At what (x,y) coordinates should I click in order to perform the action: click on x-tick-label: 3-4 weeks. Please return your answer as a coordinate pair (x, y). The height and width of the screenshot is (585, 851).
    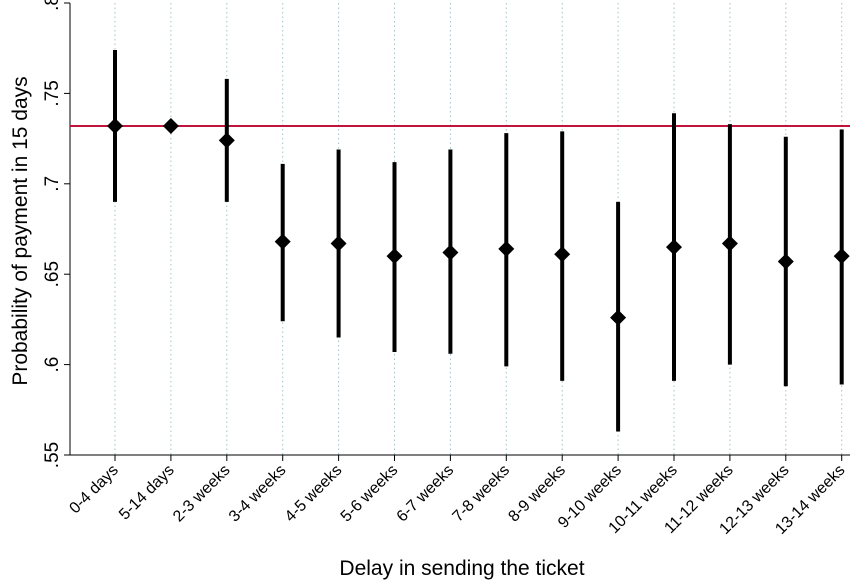
    Looking at the image, I should click on (258, 494).